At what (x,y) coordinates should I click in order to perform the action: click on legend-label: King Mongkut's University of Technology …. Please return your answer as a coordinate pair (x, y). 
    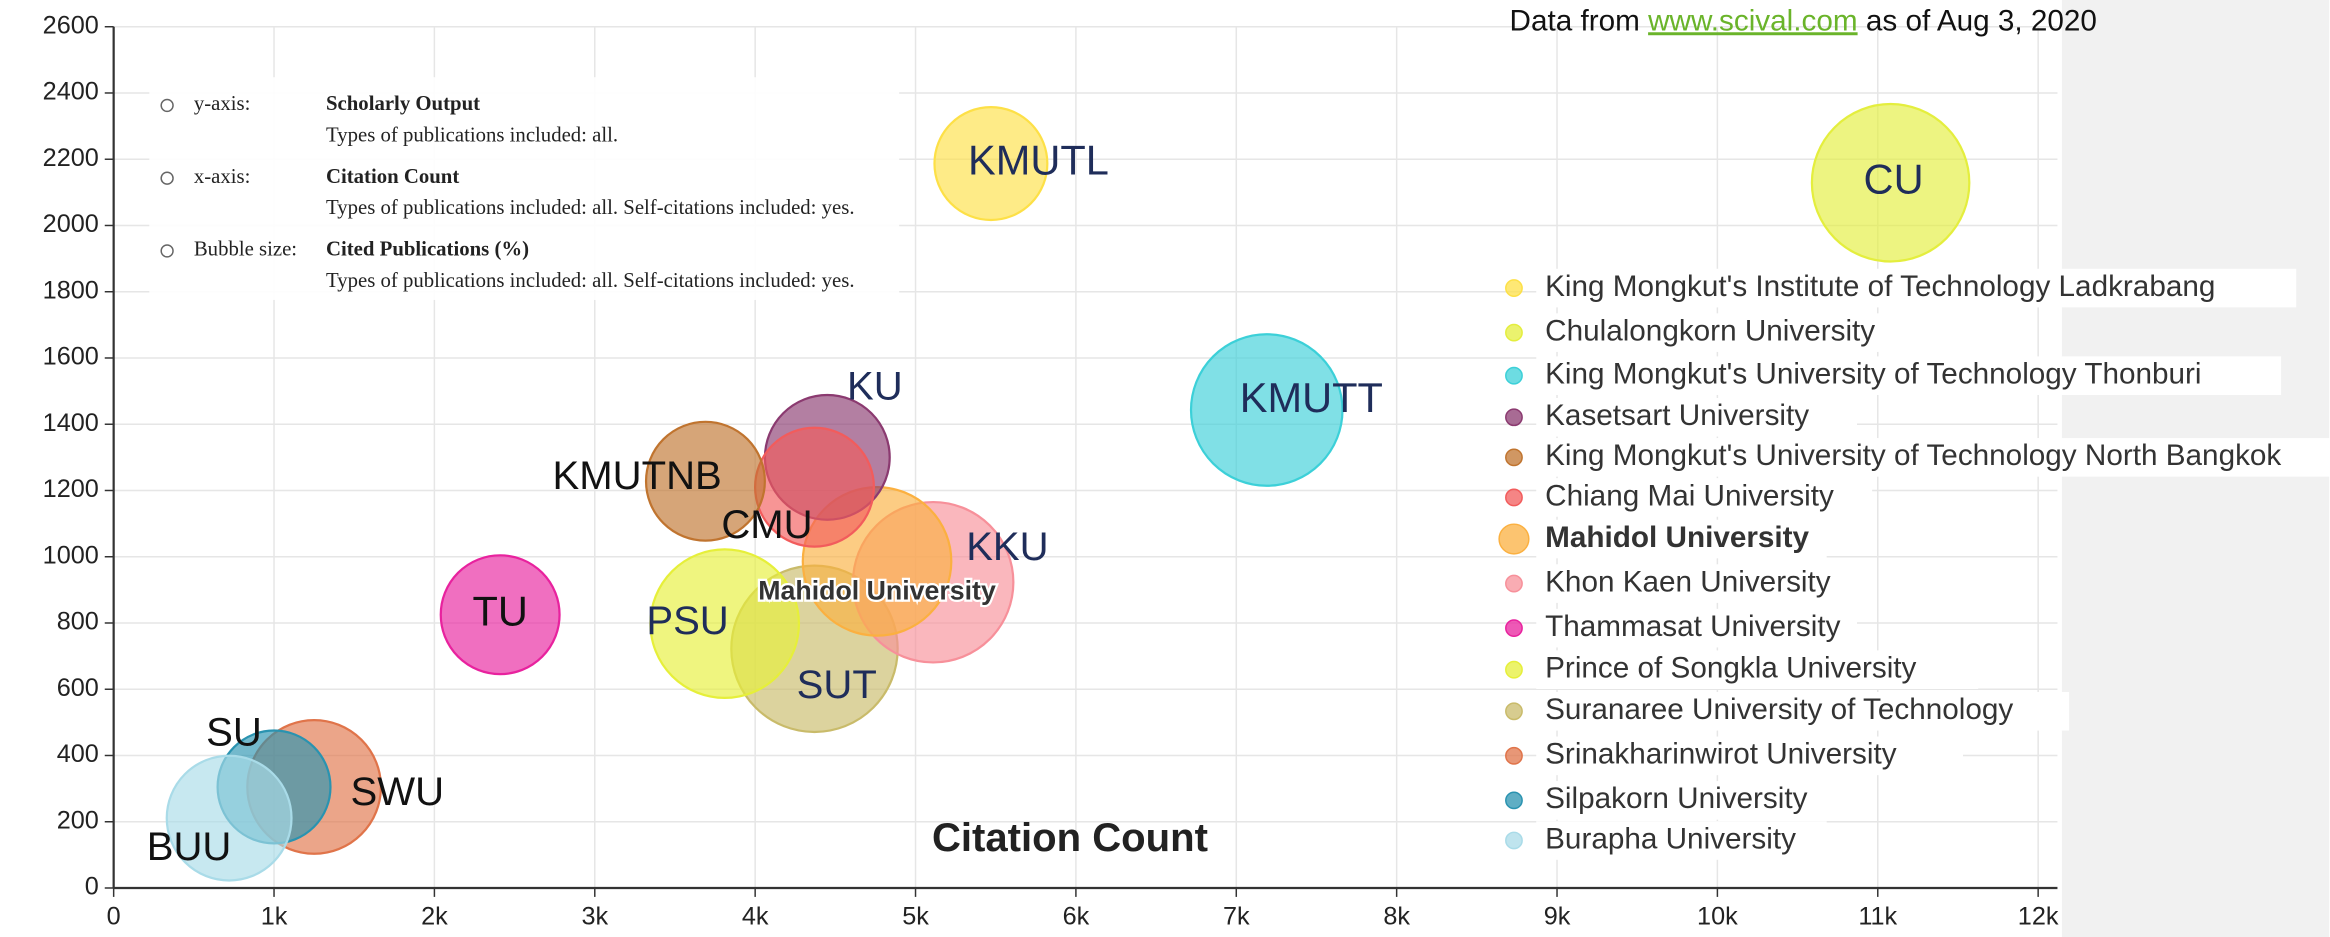
    Looking at the image, I should click on (1913, 455).